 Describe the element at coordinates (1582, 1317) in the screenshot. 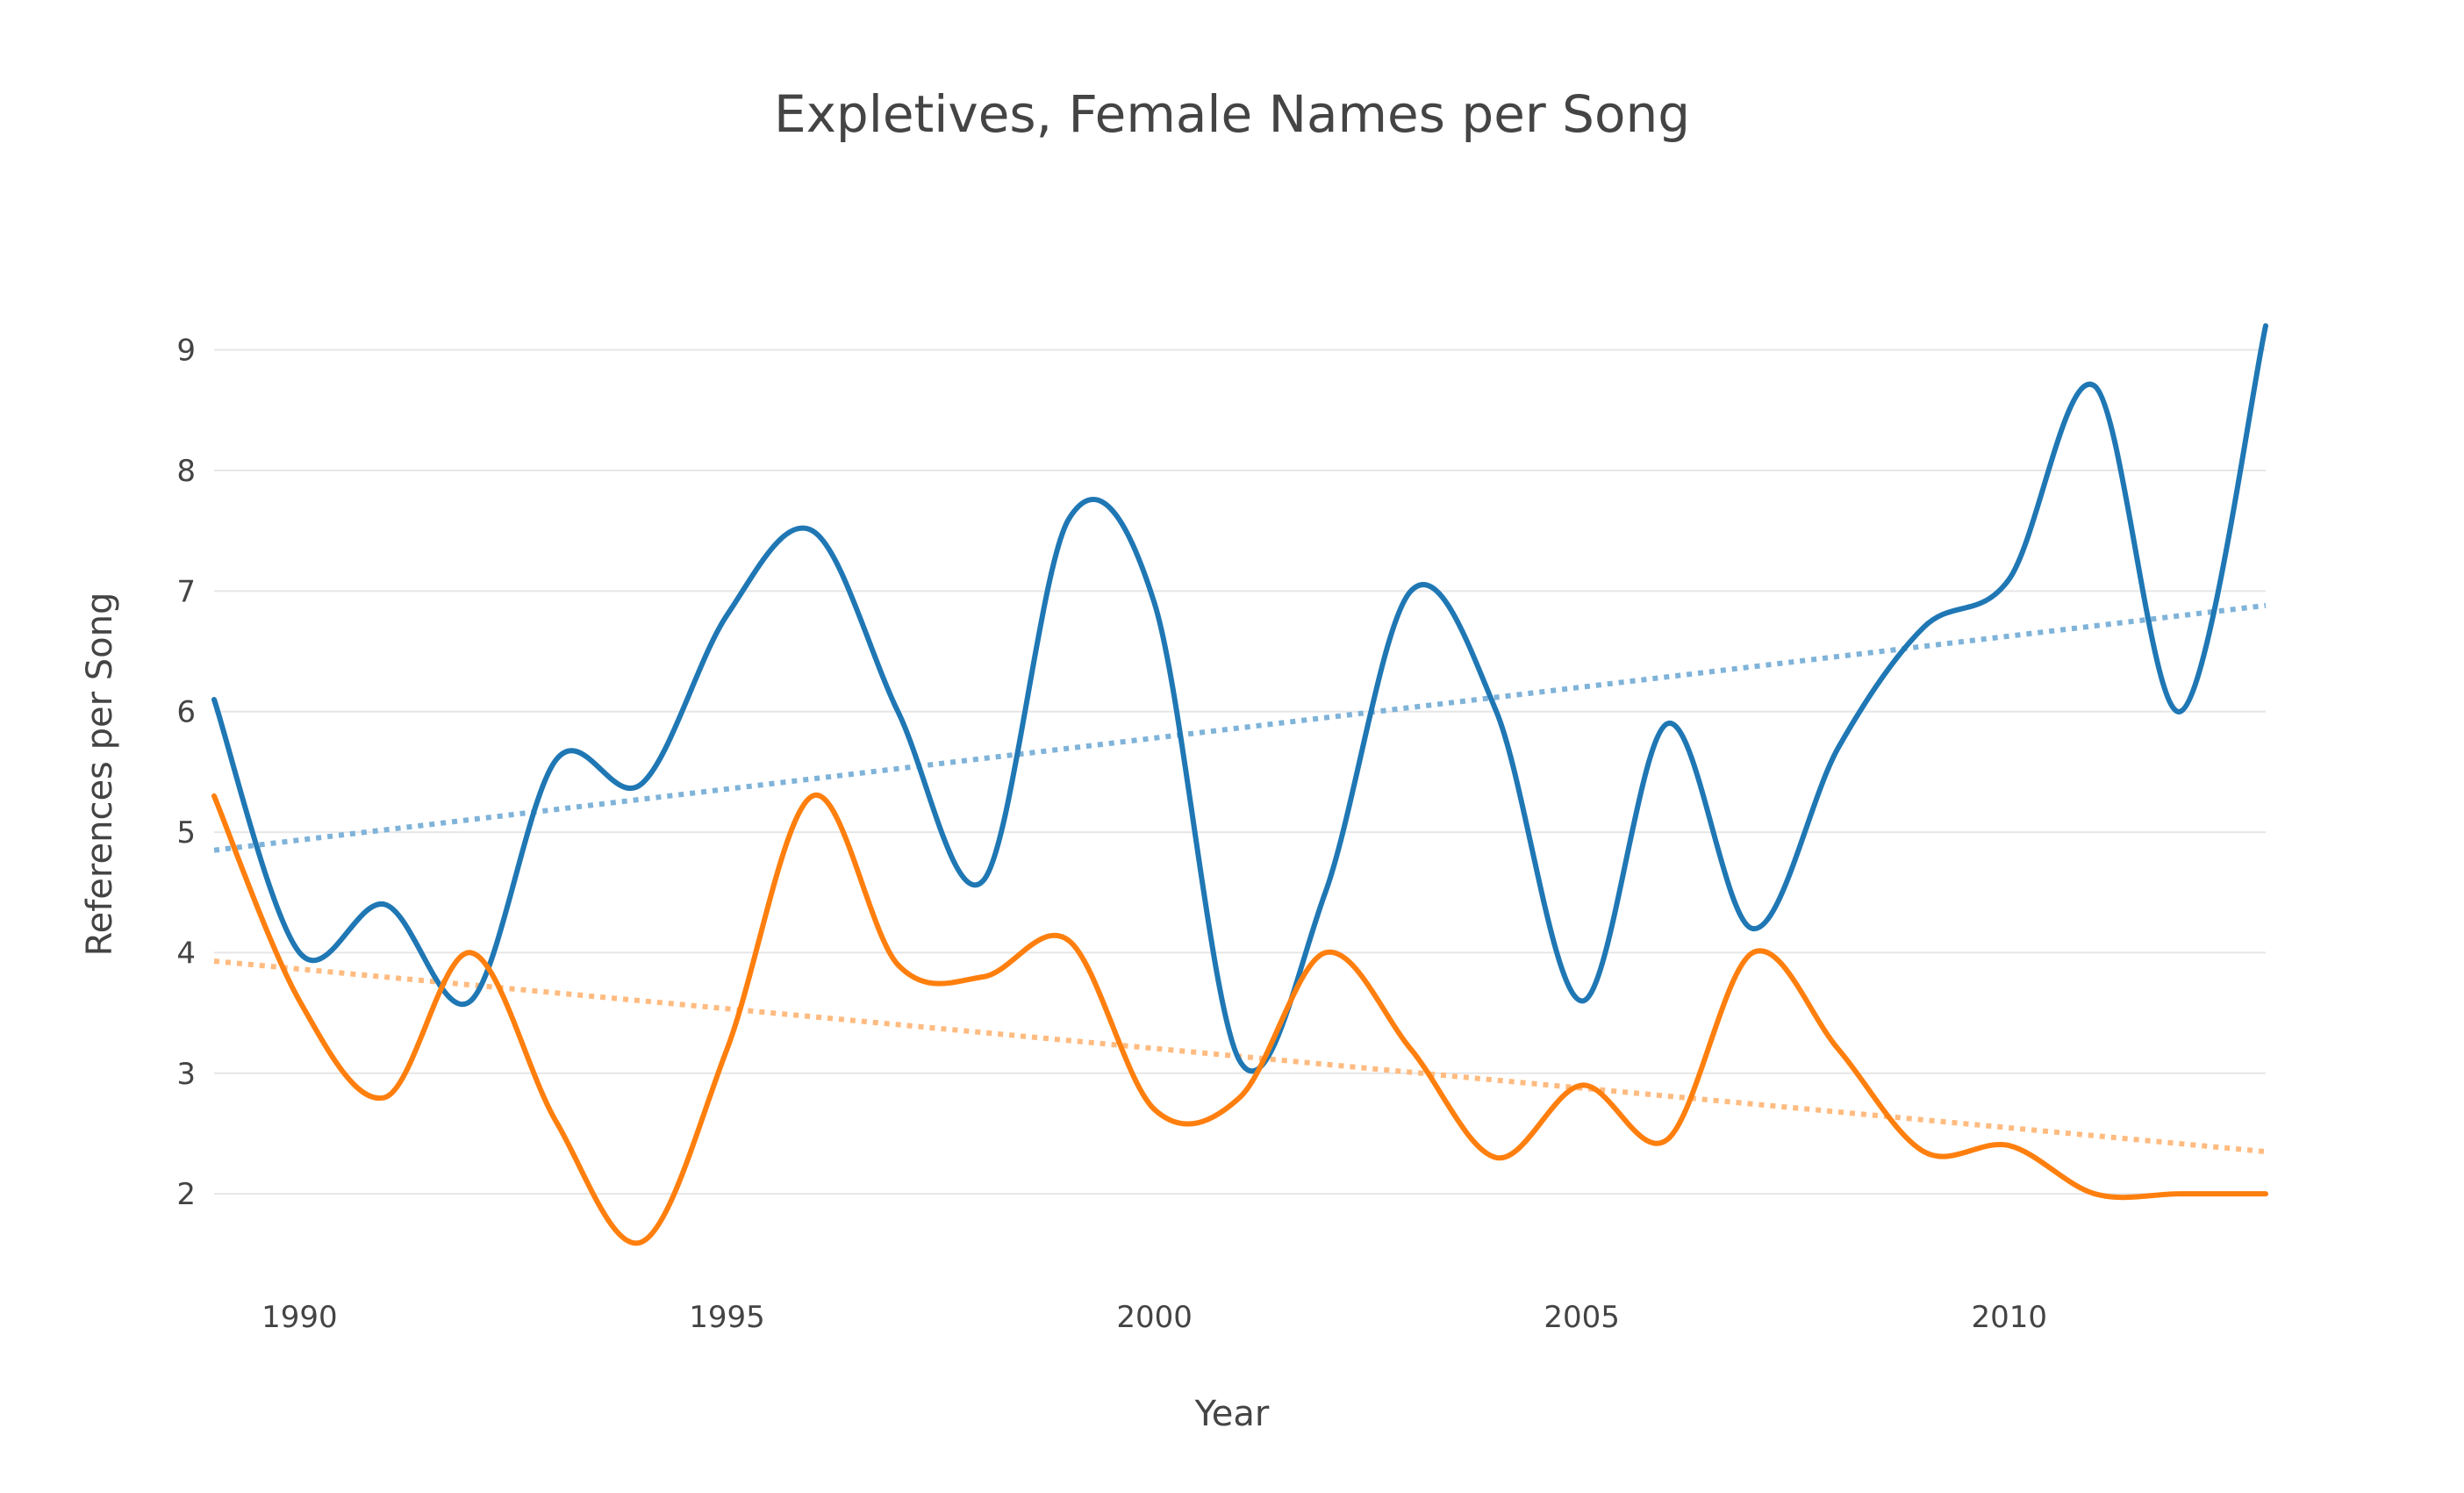

I see `x-tick-label: 2005` at that location.